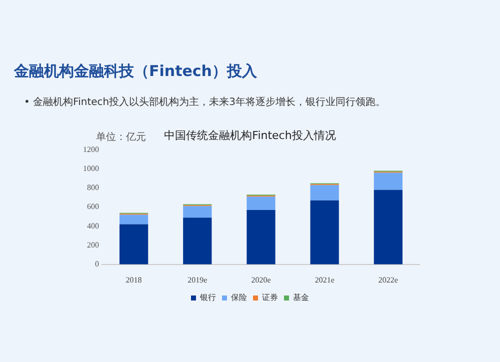 This screenshot has width=500, height=362. What do you see at coordinates (301, 297) in the screenshot?
I see `legend-label: 基金` at bounding box center [301, 297].